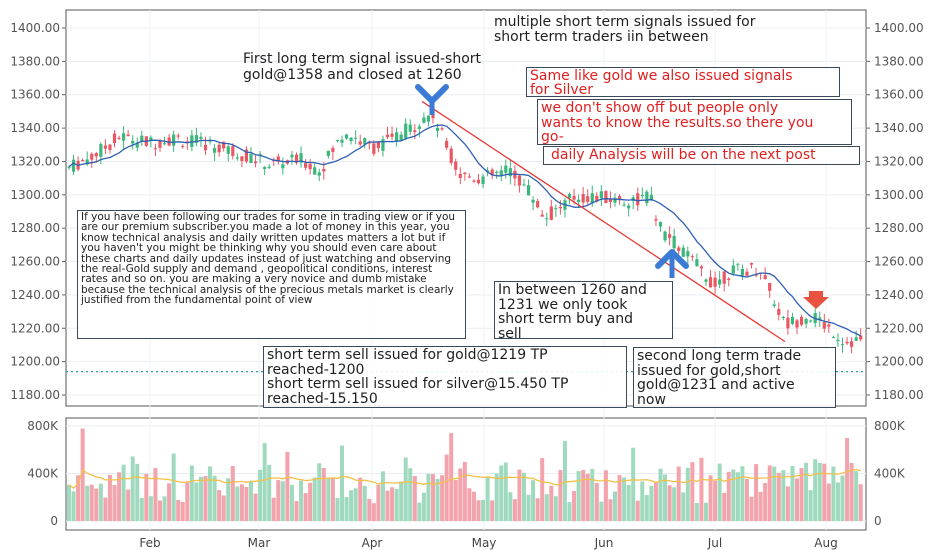 This screenshot has height=550, width=932. What do you see at coordinates (35, 395) in the screenshot?
I see `price-tick-label-left: 1180.00` at bounding box center [35, 395].